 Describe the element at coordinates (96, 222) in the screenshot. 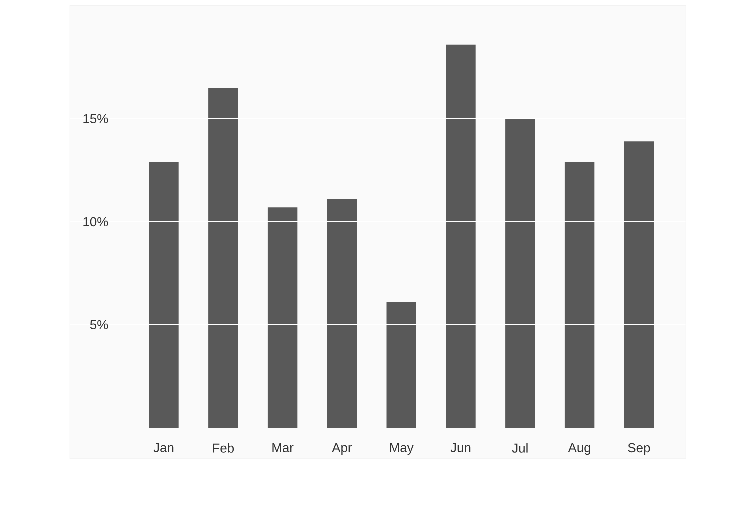

I see `y-tick-label: 10%` at that location.